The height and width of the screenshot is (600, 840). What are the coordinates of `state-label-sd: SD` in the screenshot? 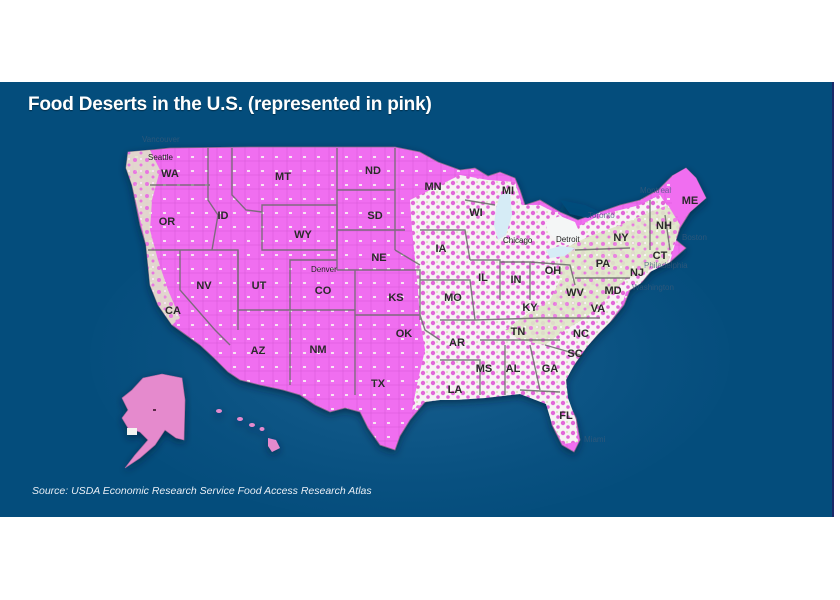 It's located at (374, 216).